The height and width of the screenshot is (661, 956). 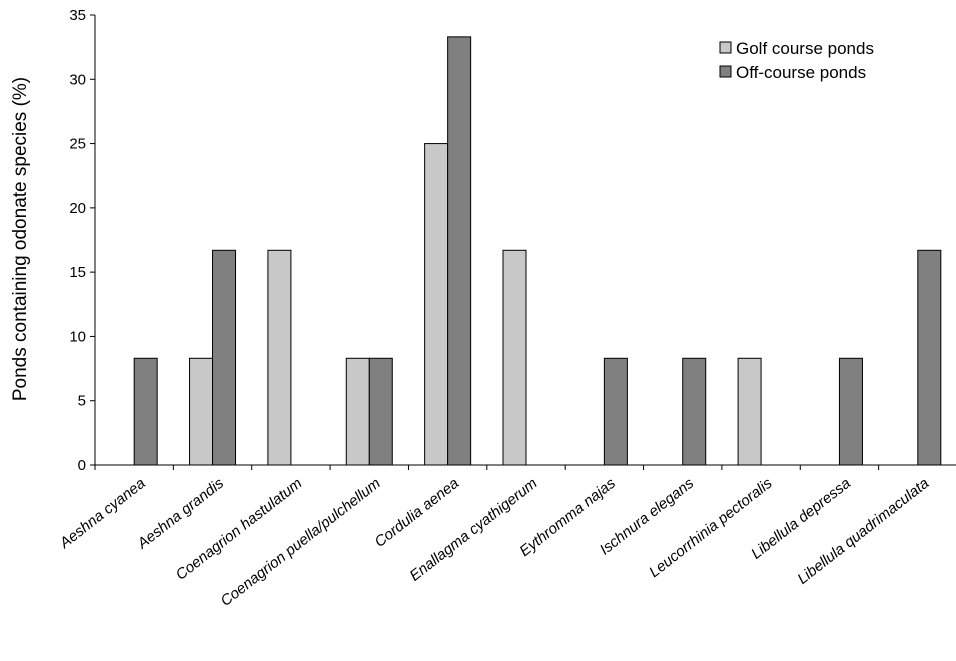 I want to click on legend-swatch-golf, so click(x=725, y=47).